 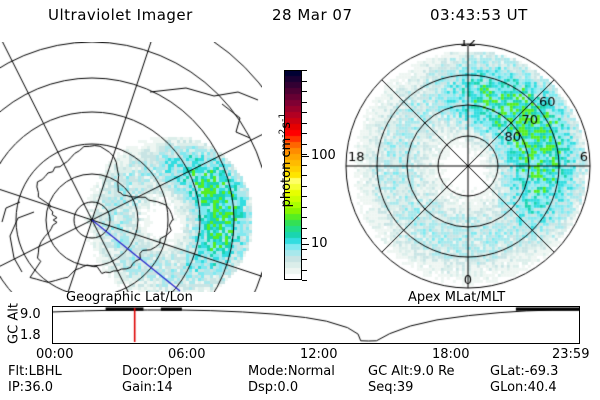 I want to click on strip-ytick-top: 9.0, so click(x=30, y=314).